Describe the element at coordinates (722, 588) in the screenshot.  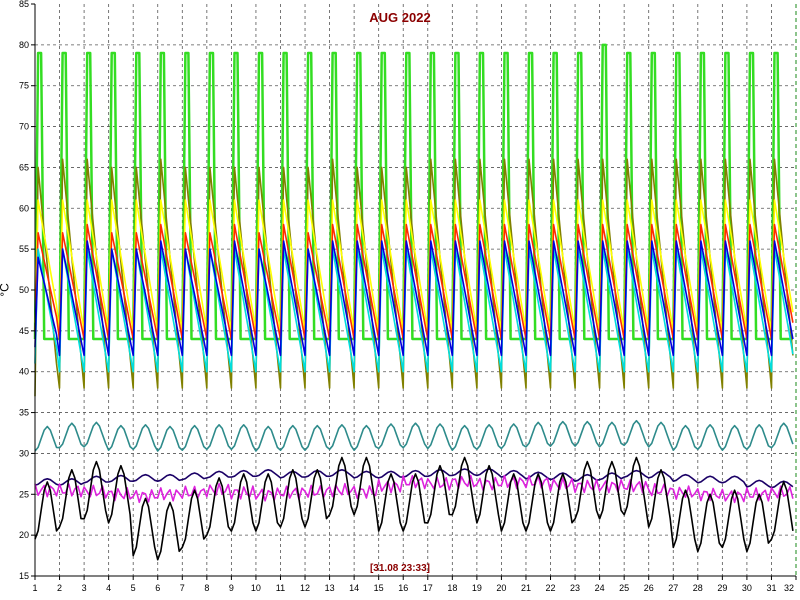
I see `x-tick-label: 29` at that location.